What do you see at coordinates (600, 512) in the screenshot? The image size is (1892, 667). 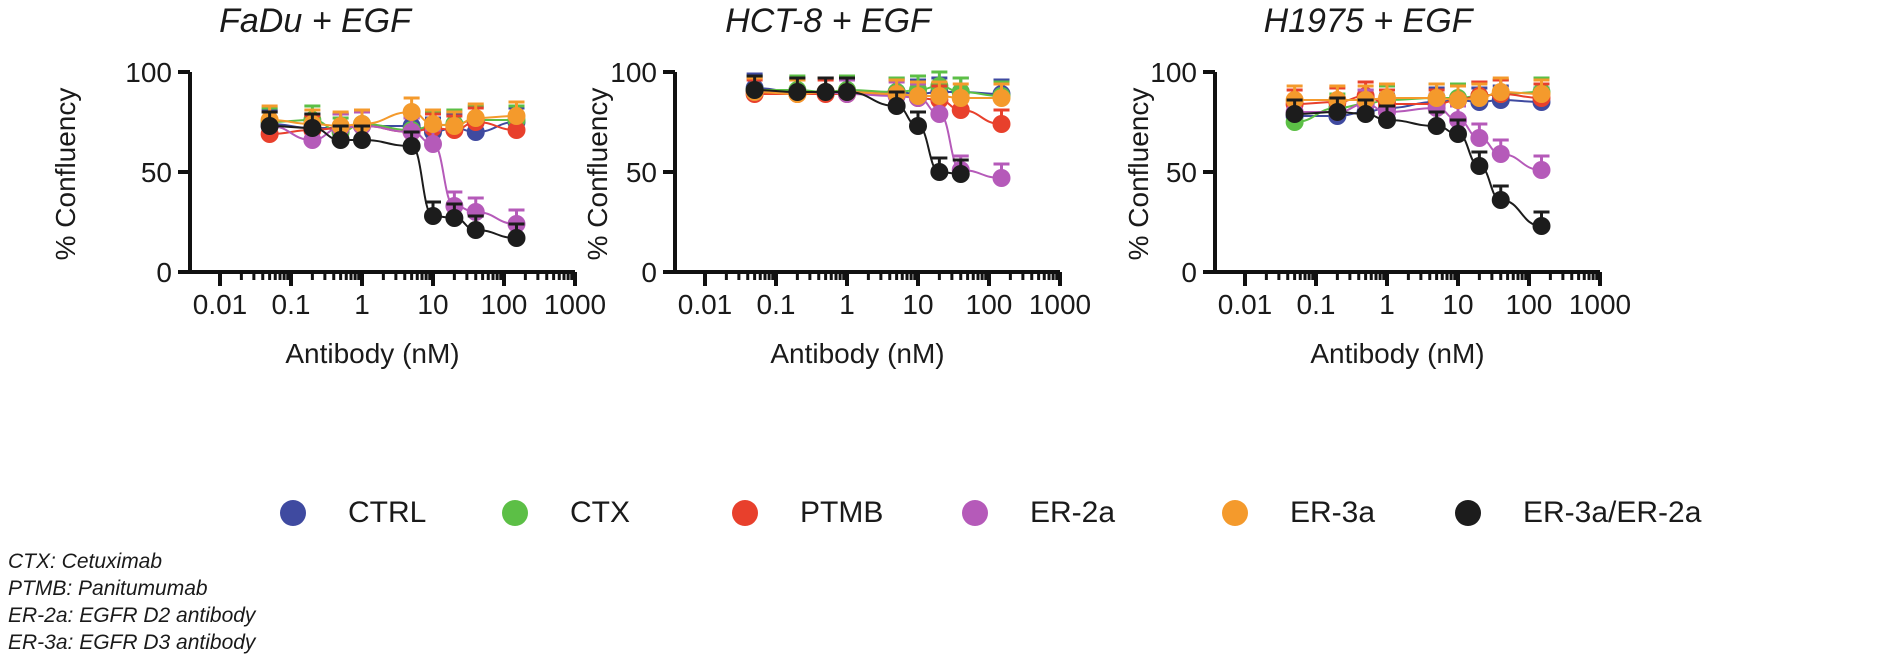 I see `legend-label-ctx: CTX` at bounding box center [600, 512].